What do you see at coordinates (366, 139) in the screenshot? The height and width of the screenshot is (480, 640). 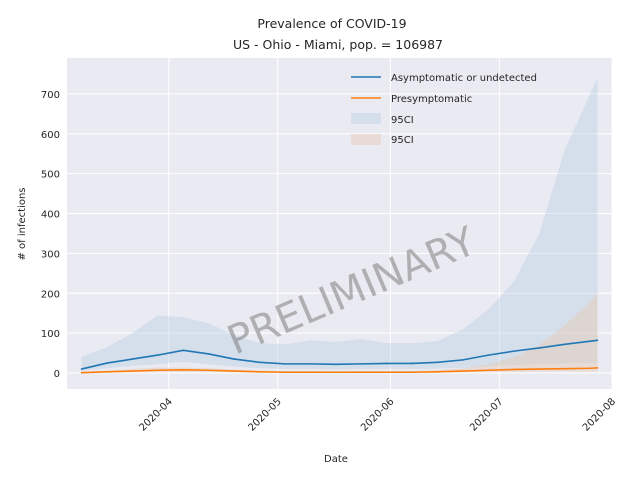 I see `legend-swatch-ci-orange` at bounding box center [366, 139].